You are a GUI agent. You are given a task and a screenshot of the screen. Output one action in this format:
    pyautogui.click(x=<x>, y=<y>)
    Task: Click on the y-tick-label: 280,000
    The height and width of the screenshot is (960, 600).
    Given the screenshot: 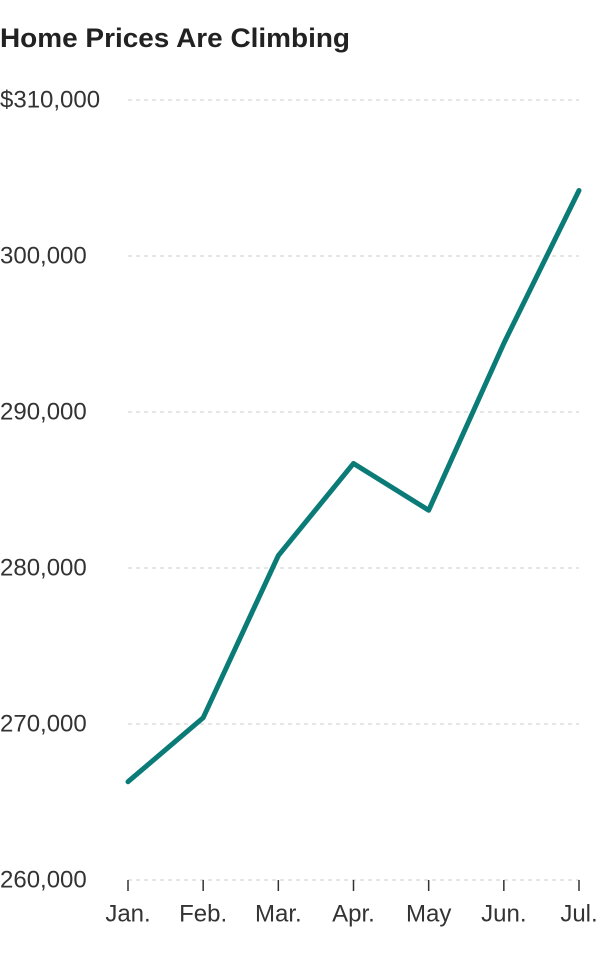 What is the action you would take?
    pyautogui.click(x=43, y=567)
    